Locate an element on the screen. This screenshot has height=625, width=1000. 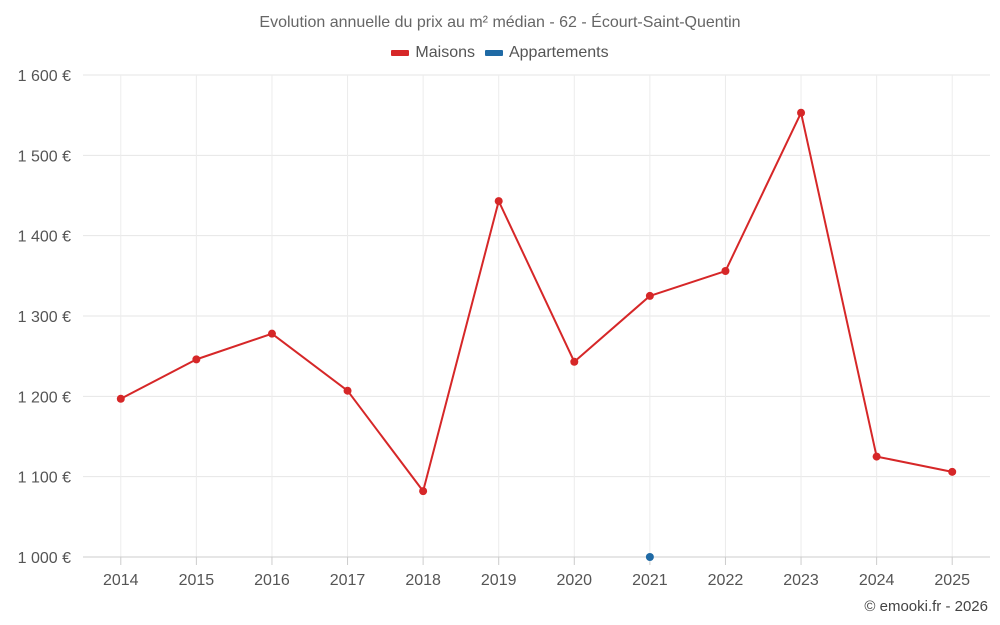
x-tick-label: 2022 is located at coordinates (726, 580).